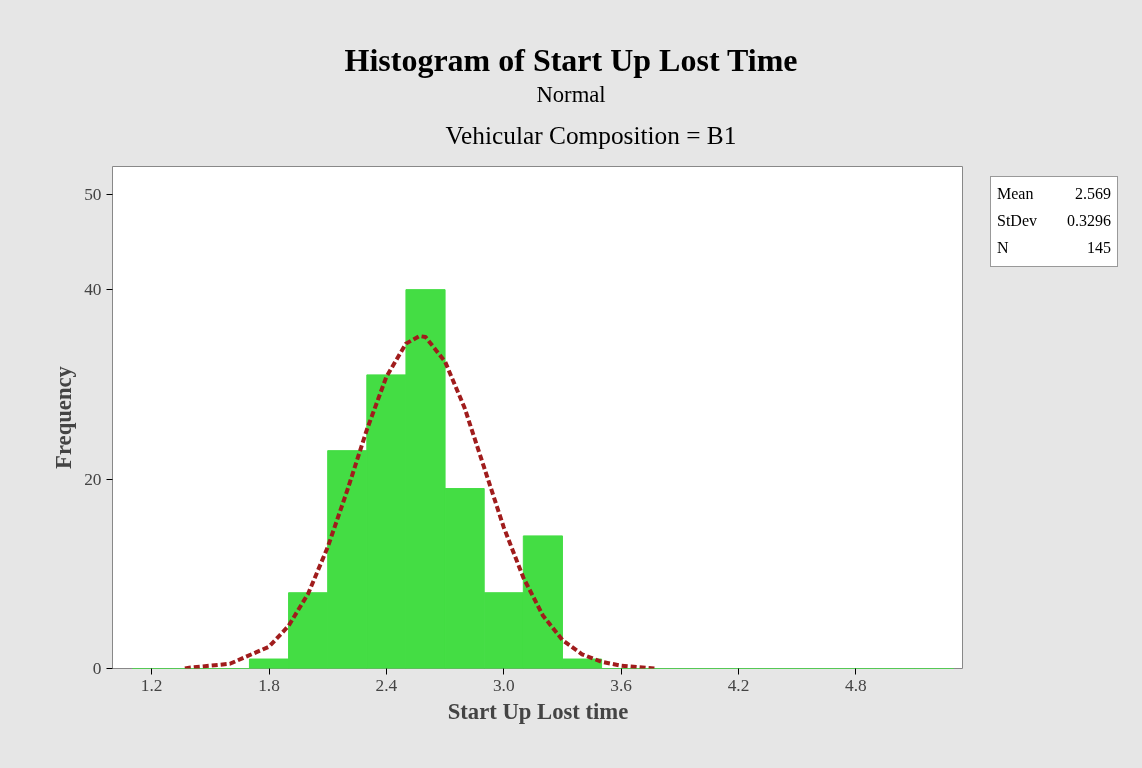 Image resolution: width=1142 pixels, height=768 pixels. Describe the element at coordinates (1054, 193) in the screenshot. I see `text: Mean 2.569` at that location.